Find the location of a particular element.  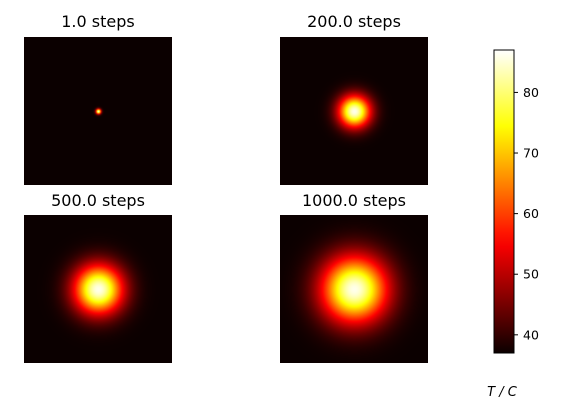

colorbar-tick-label: 40 is located at coordinates (531, 334).